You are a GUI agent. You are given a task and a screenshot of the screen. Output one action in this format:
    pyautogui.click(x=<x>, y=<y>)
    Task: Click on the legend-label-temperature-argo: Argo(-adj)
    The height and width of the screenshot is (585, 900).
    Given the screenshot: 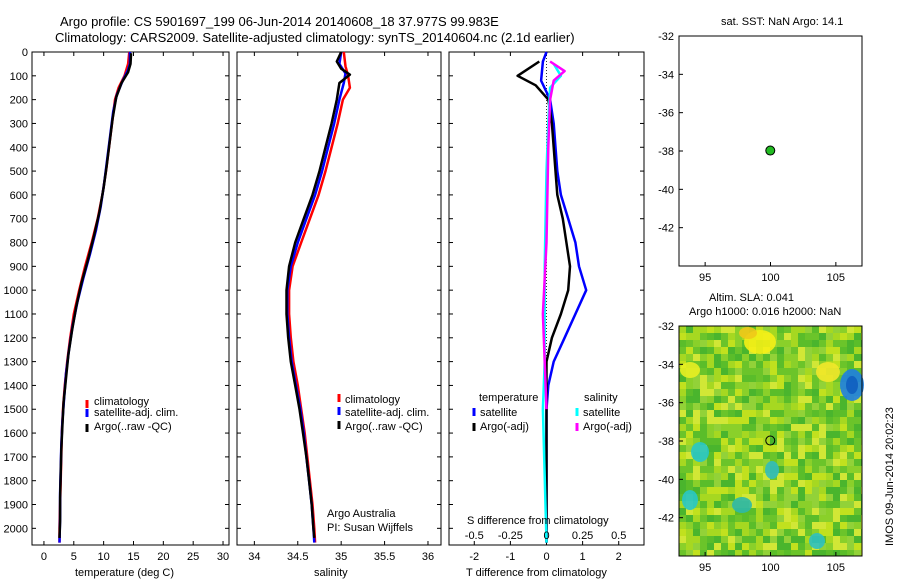 What is the action you would take?
    pyautogui.click(x=504, y=427)
    